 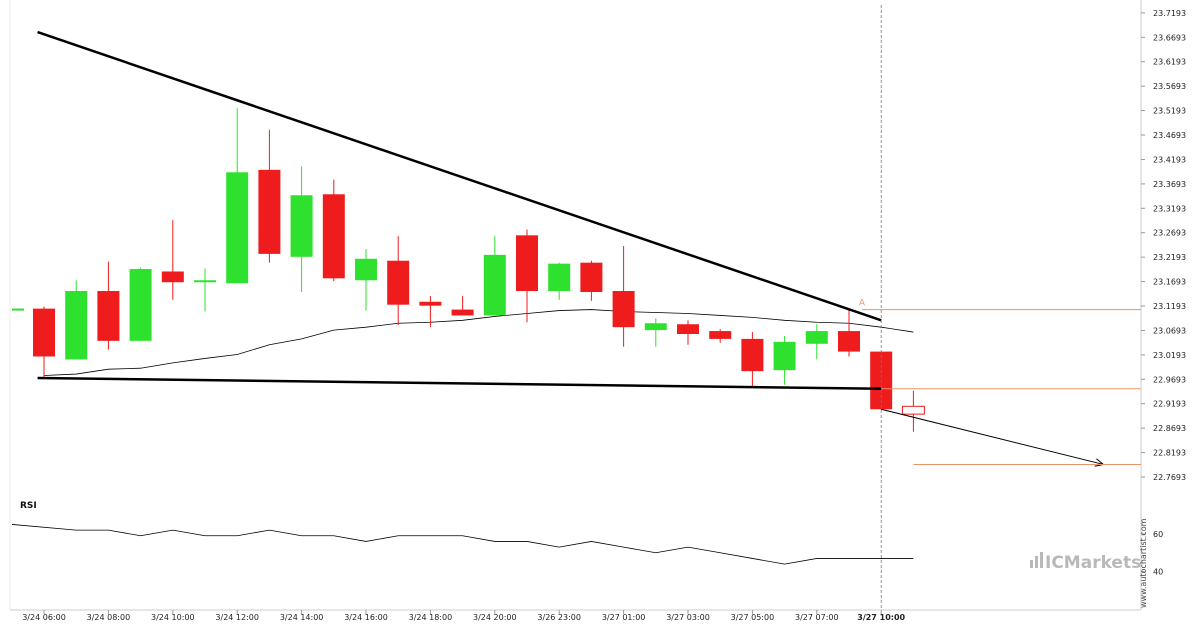 What do you see at coordinates (302, 617) in the screenshot?
I see `time-tick-label: 3/24 14:00` at bounding box center [302, 617].